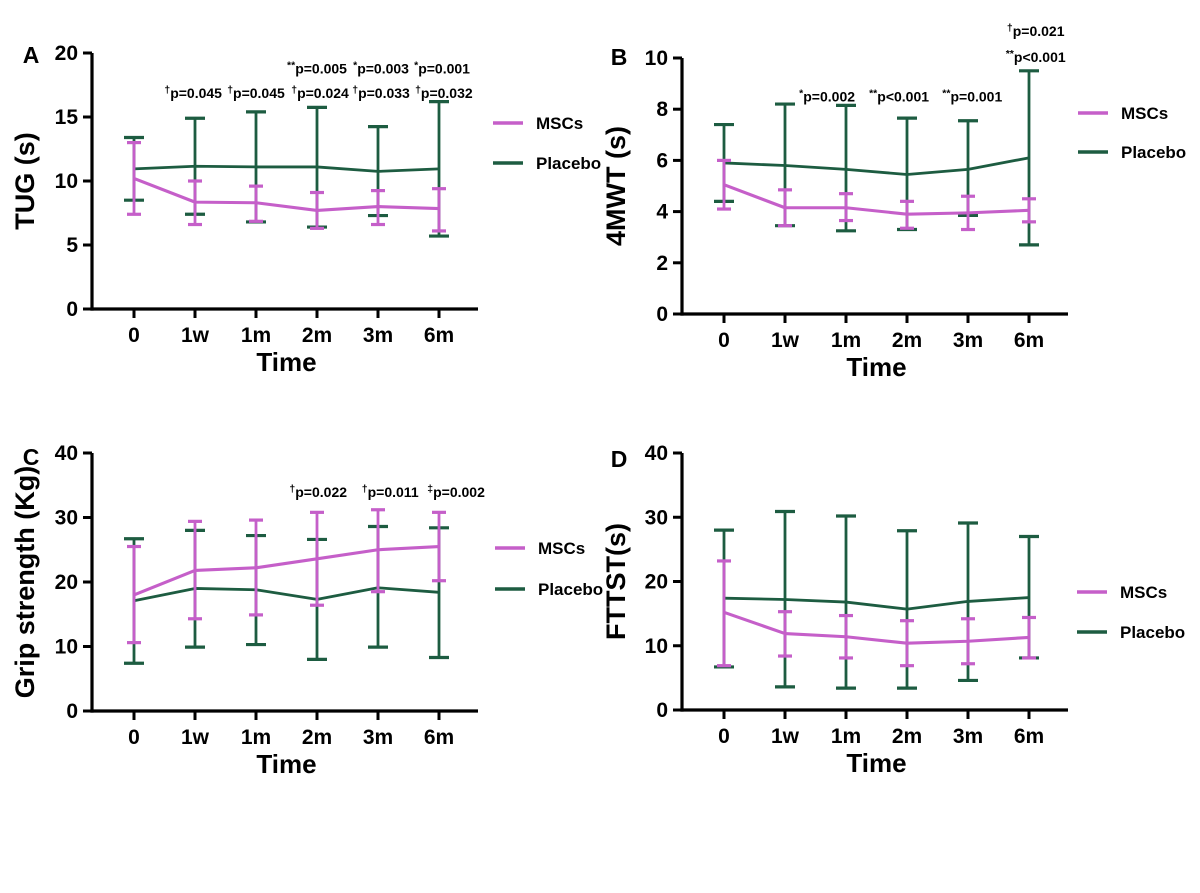  What do you see at coordinates (662, 212) in the screenshot?
I see `y-tick-label: 4` at bounding box center [662, 212].